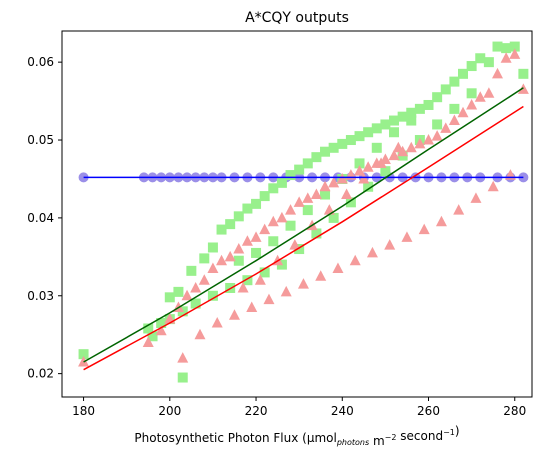 The image size is (556, 462). What do you see at coordinates (235, 438) in the screenshot?
I see `x-axis-label-part: Photosynthetic Photon Flux (µmol` at bounding box center [235, 438].